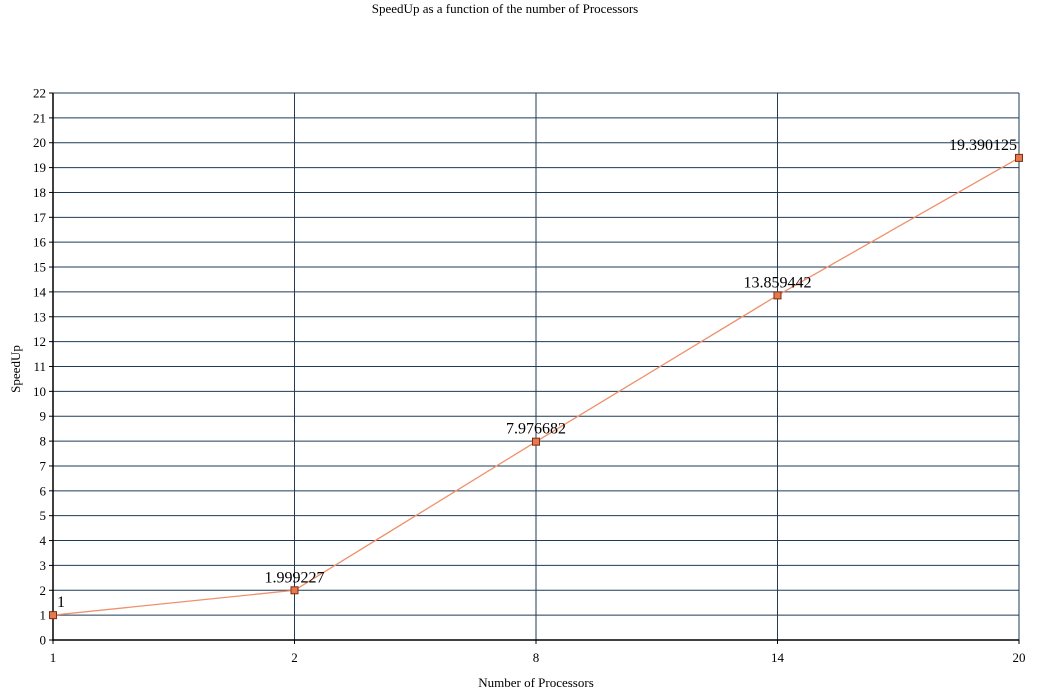 This screenshot has width=1044, height=695. I want to click on y-tick-label: 2, so click(43, 590).